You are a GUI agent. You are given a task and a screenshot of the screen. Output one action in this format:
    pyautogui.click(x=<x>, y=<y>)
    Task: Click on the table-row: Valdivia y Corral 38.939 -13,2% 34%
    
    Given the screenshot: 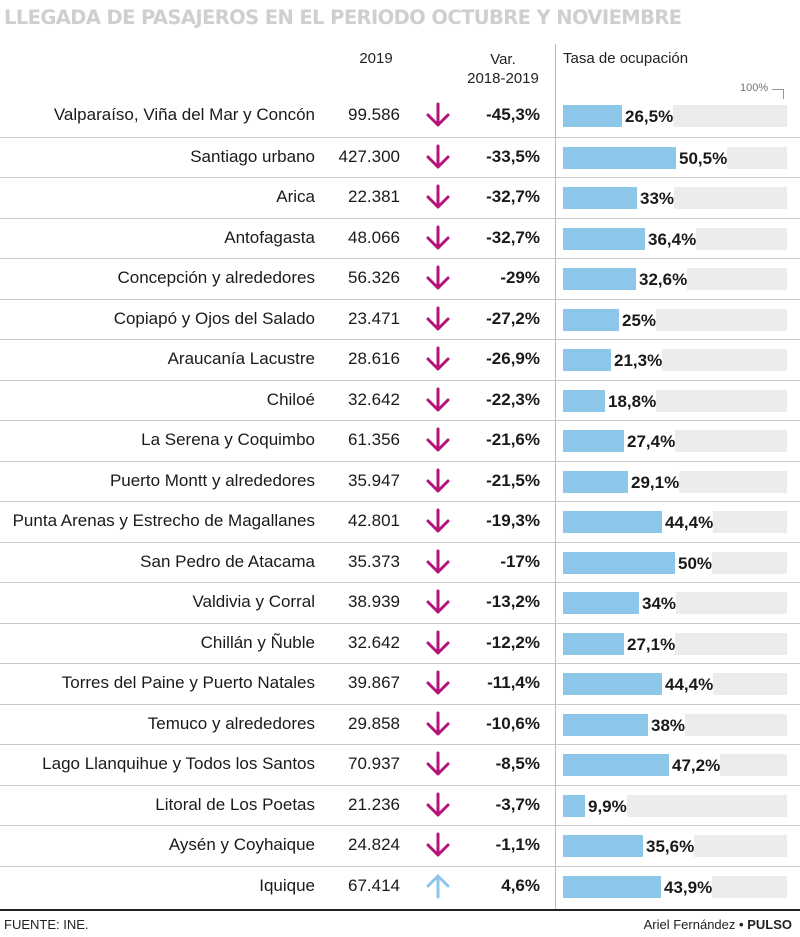 What is the action you would take?
    pyautogui.click(x=400, y=602)
    